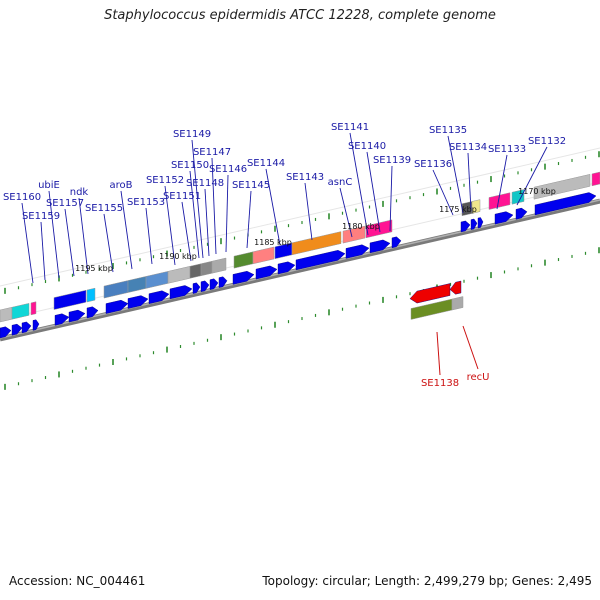 This screenshot has width=600, height=600. Describe the element at coordinates (212, 152) in the screenshot. I see `gene-label: SE1147` at that location.